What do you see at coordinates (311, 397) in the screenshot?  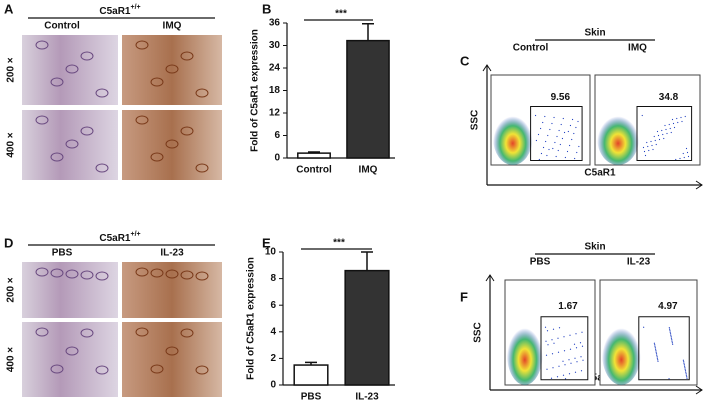 I see `x-tick-label: PBS` at bounding box center [311, 397].